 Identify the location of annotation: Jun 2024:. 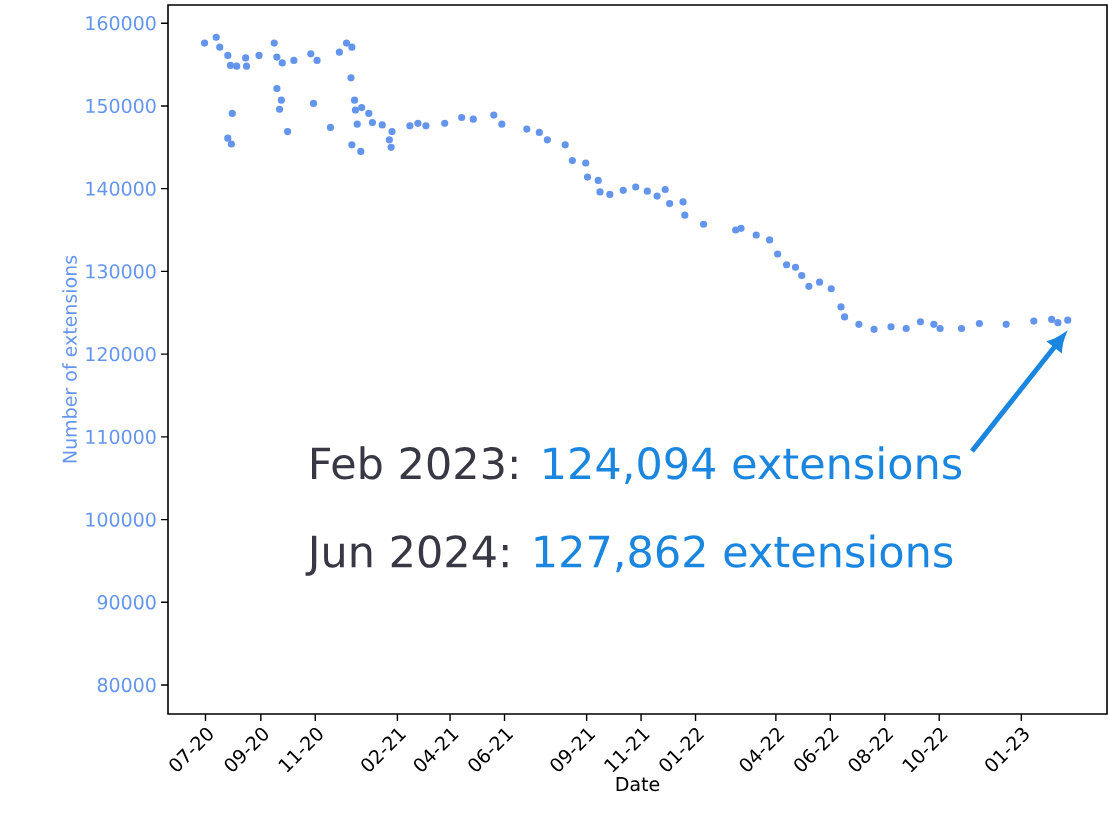
(406, 555).